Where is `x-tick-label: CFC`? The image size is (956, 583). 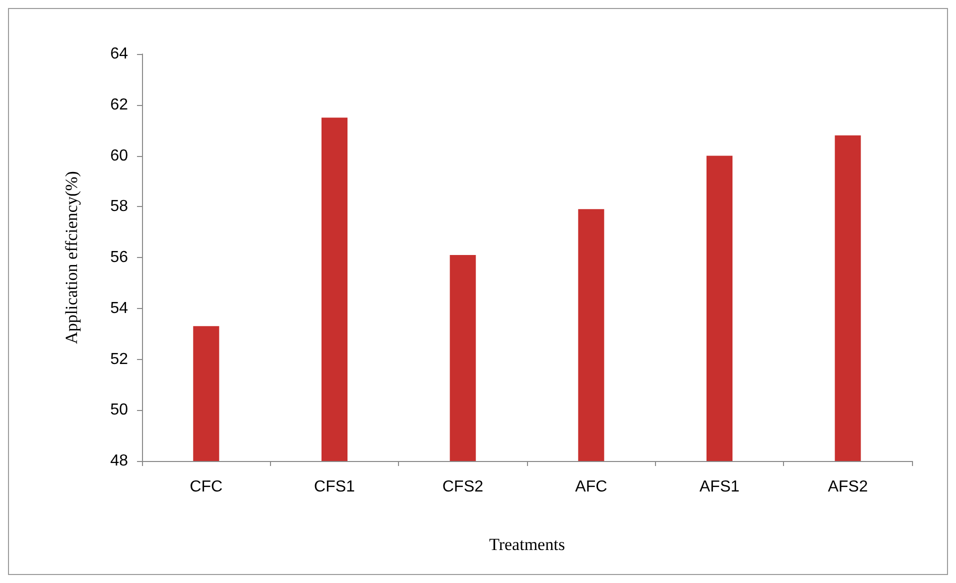
x-tick-label: CFC is located at coordinates (206, 487).